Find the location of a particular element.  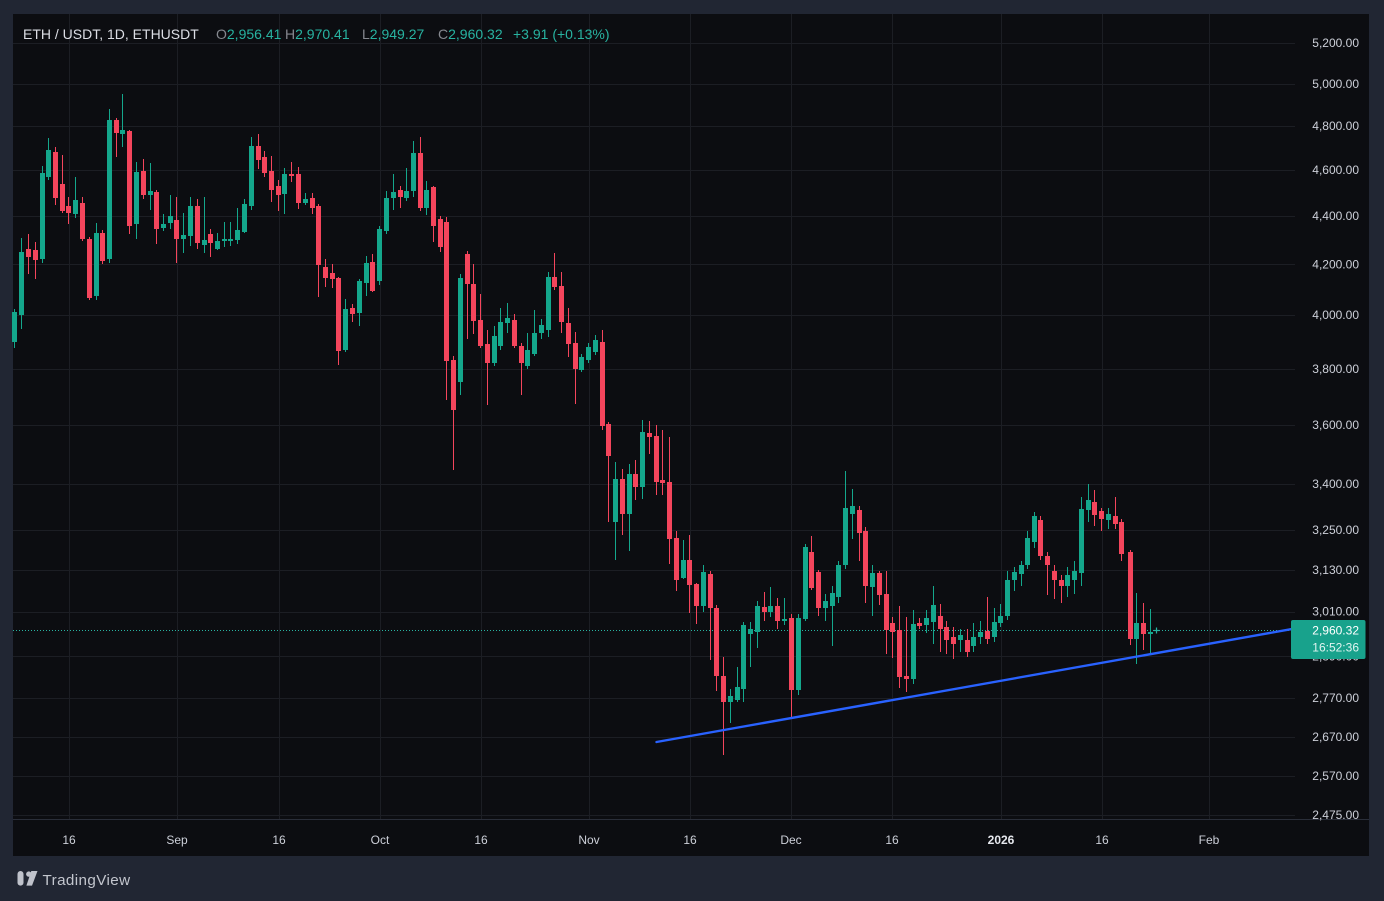

svg-text: TradingView is located at coordinates (87, 880).